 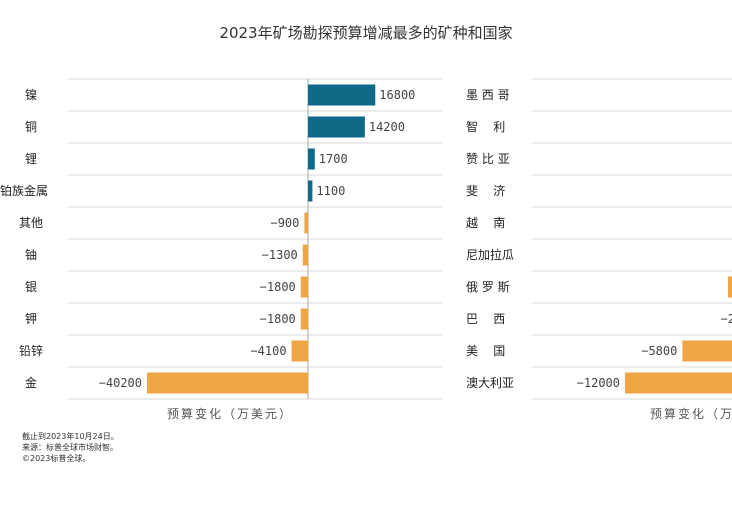 What do you see at coordinates (268, 351) in the screenshot?
I see `value-label: −4100` at bounding box center [268, 351].